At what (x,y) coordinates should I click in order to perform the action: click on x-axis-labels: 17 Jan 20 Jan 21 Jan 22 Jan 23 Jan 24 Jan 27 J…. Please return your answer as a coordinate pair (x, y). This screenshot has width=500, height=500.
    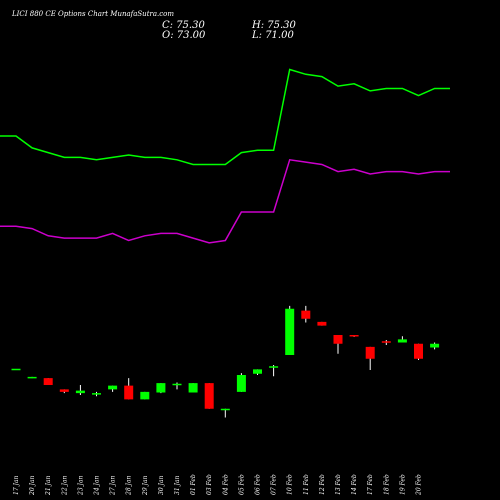
    Looking at the image, I should click on (218, 485).